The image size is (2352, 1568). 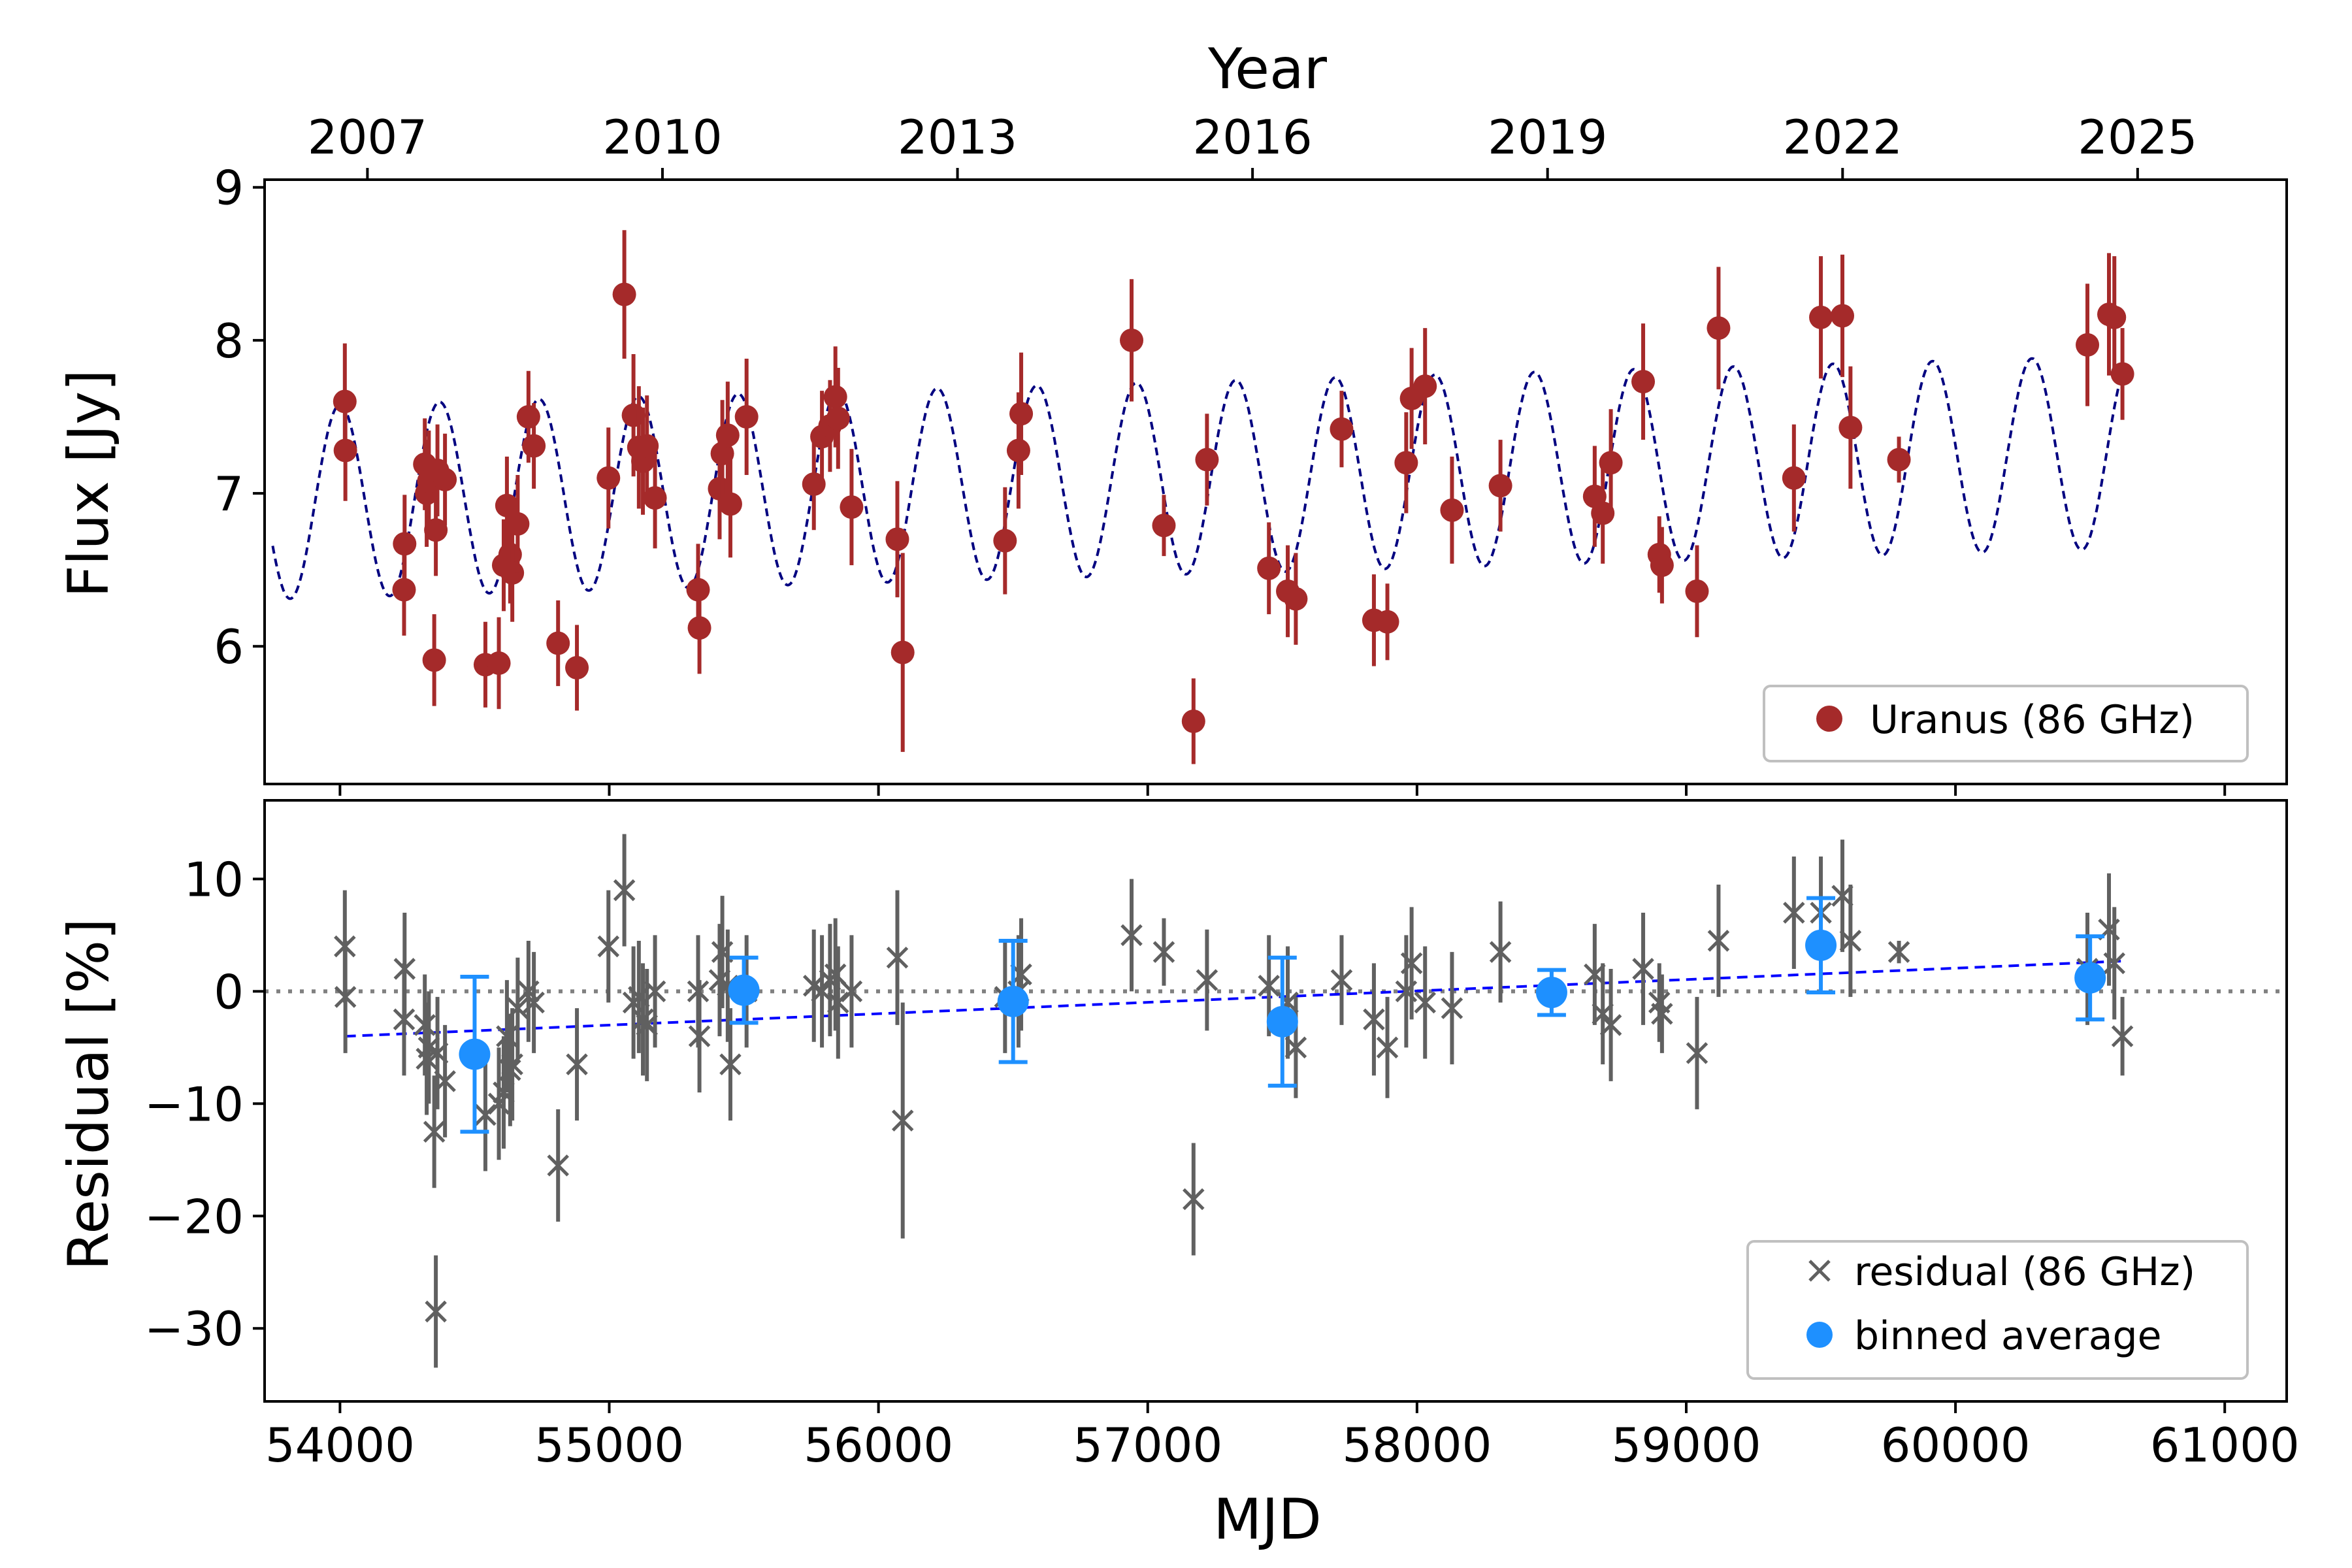 What do you see at coordinates (194, 1104) in the screenshot?
I see `residual-tick-label: −10` at bounding box center [194, 1104].